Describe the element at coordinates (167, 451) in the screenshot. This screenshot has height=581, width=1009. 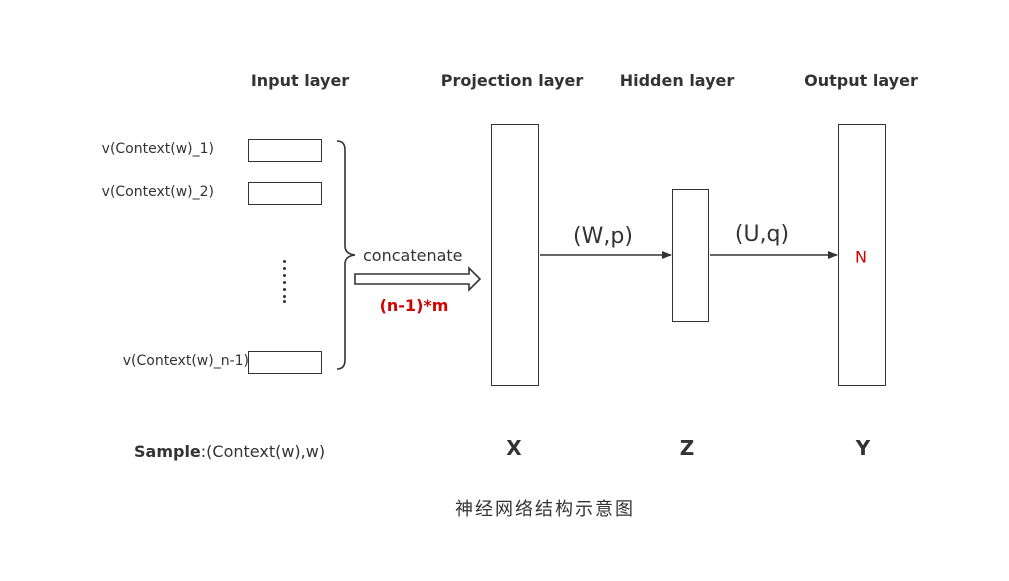
I see `sample-bold: Sample` at that location.